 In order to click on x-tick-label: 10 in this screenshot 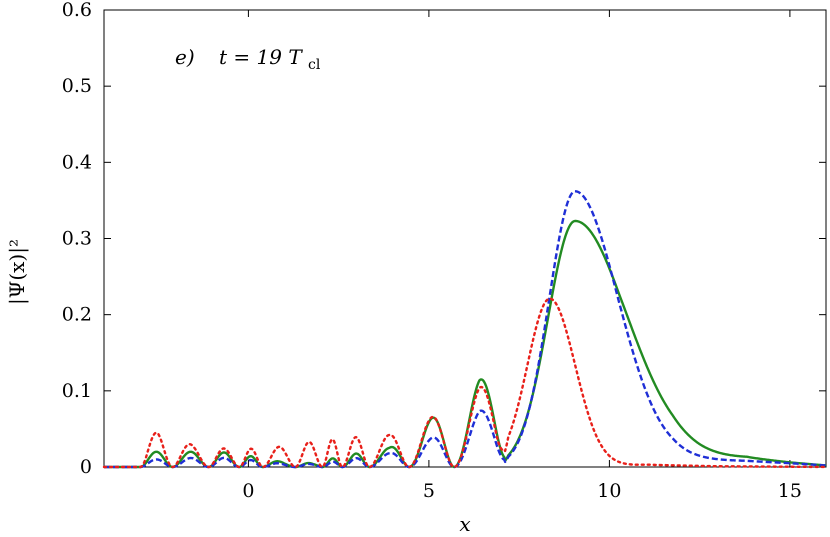, I will do `click(609, 491)`.